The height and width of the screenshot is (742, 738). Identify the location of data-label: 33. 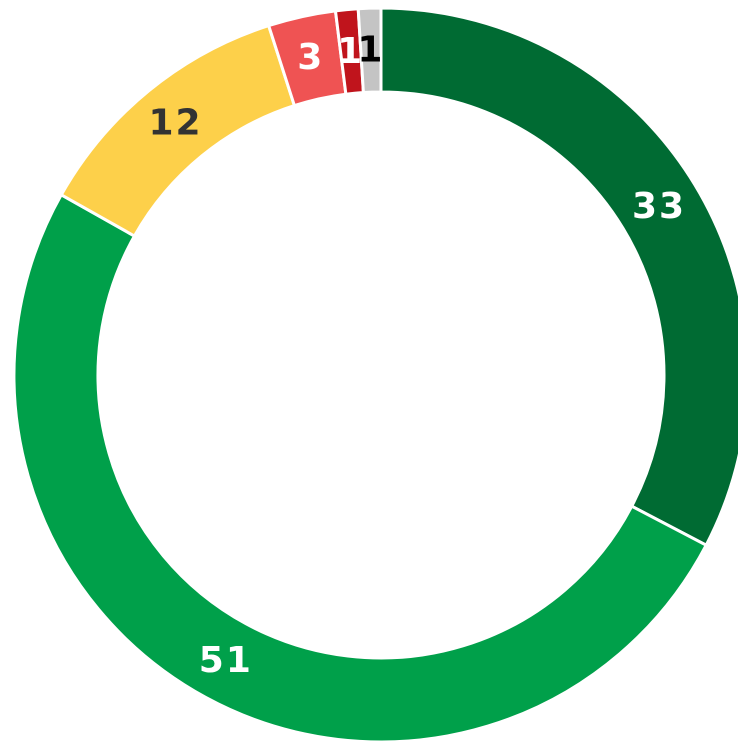
(659, 206).